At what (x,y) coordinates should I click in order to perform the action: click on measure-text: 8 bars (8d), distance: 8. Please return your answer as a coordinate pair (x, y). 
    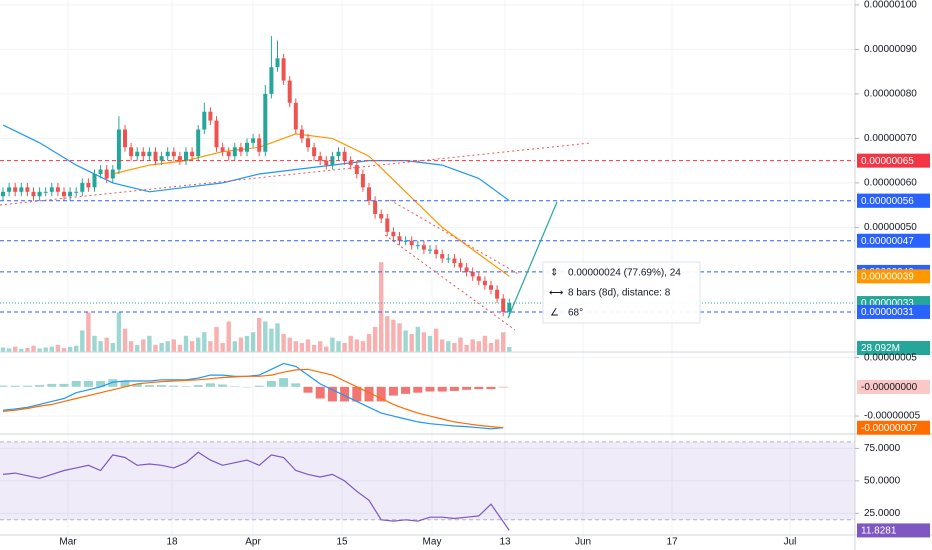
    Looking at the image, I should click on (619, 293).